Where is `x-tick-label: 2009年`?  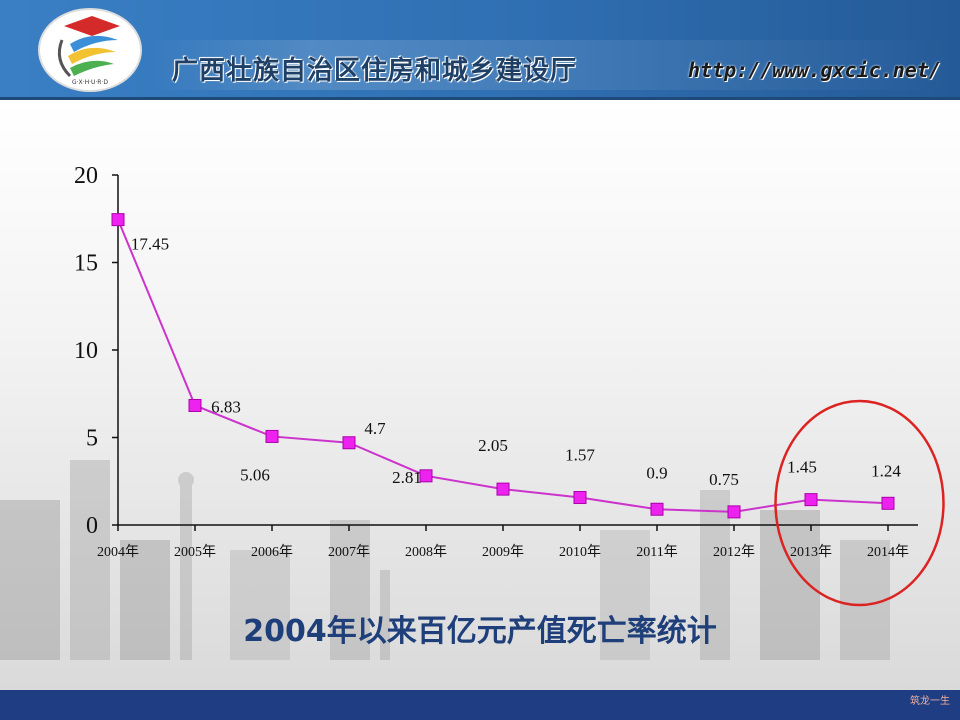
x-tick-label: 2009年 is located at coordinates (503, 552).